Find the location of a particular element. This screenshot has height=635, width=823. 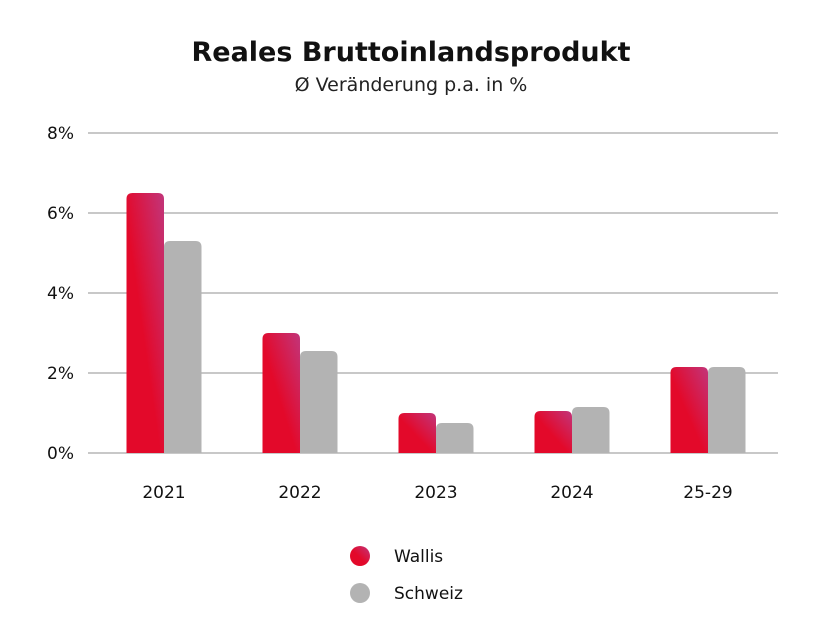

y-tick-label: 8% is located at coordinates (60, 134).